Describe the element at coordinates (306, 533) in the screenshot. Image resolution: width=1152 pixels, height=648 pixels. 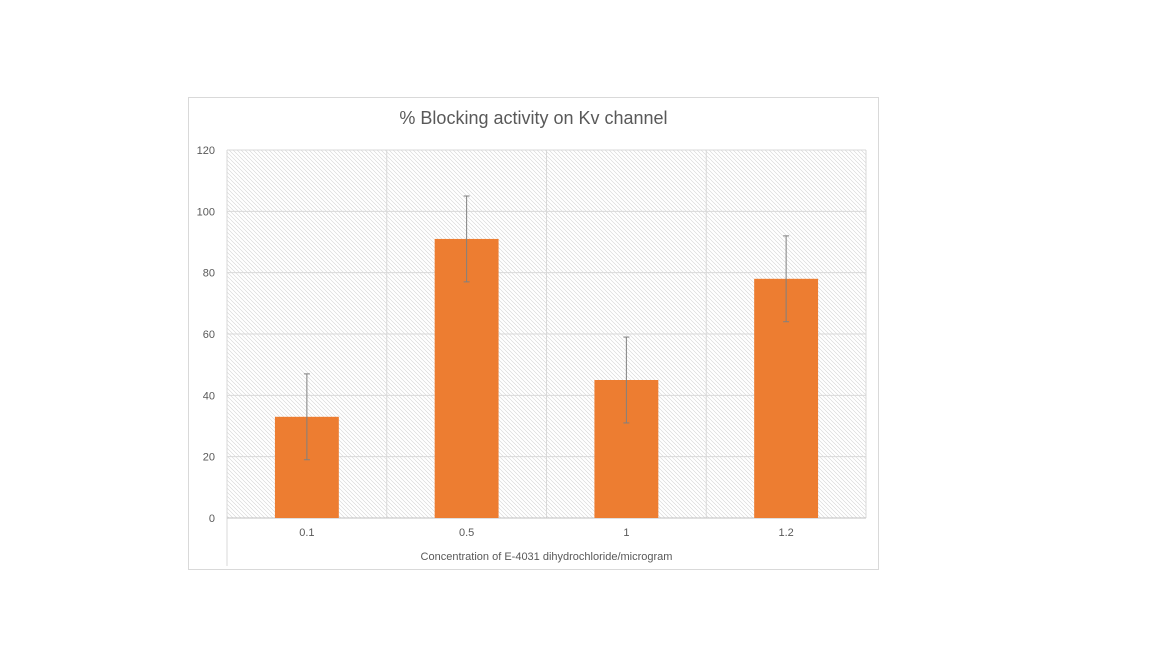
I see `x-tick-label: 0.1` at that location.